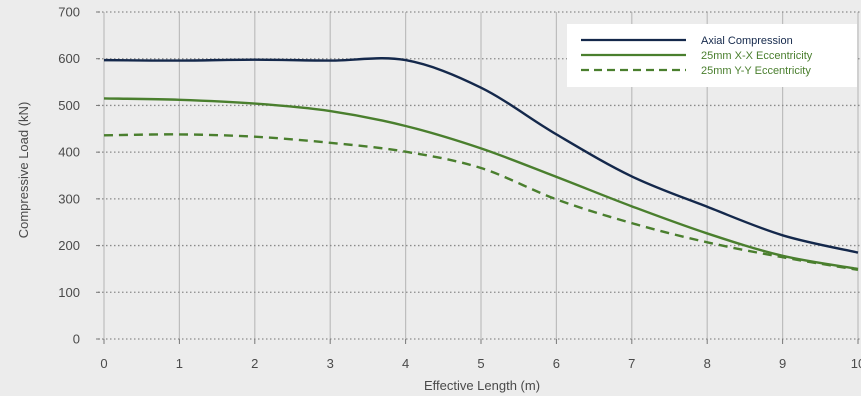 The height and width of the screenshot is (396, 861). Describe the element at coordinates (707, 363) in the screenshot. I see `x-tick-label: 8` at that location.